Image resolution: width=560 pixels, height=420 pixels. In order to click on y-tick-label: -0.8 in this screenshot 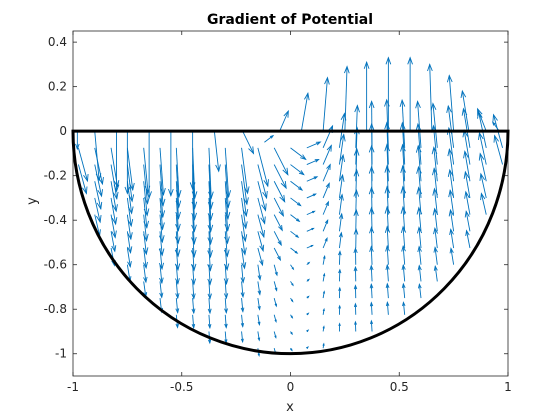, I will do `click(55, 309)`.